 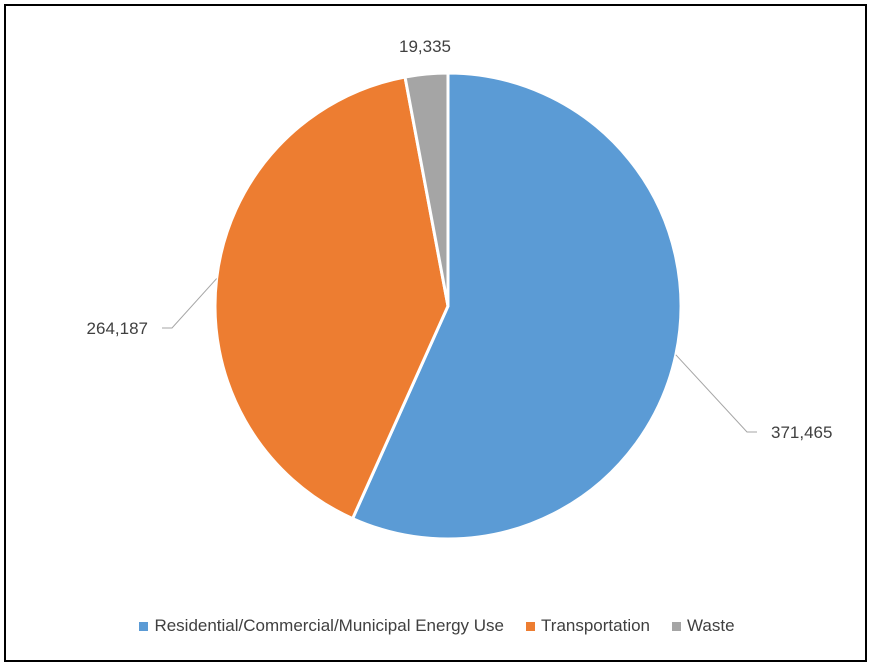 I want to click on legend-swatch-transportation, so click(x=531, y=626).